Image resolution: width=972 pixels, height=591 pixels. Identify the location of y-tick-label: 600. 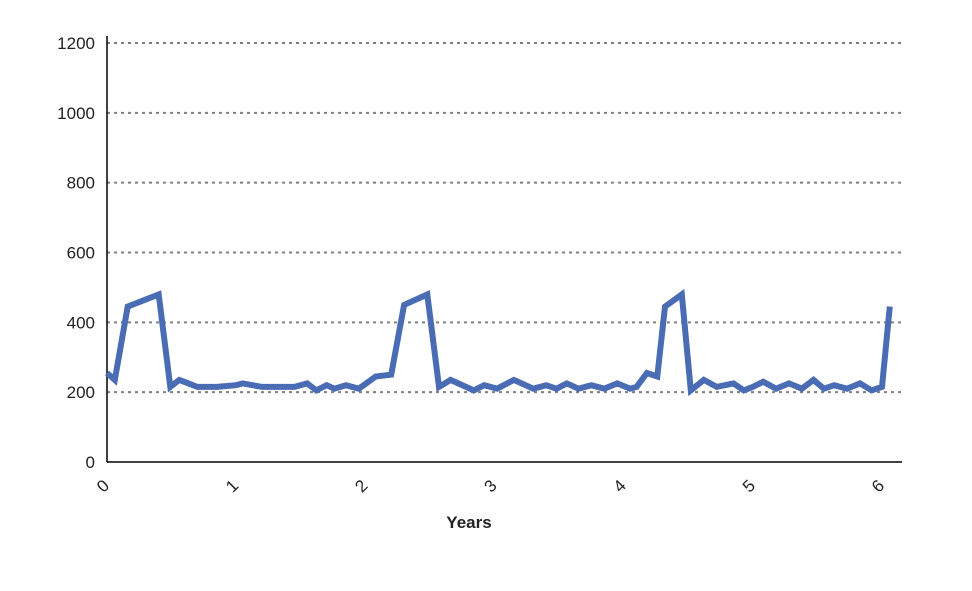
(81, 253).